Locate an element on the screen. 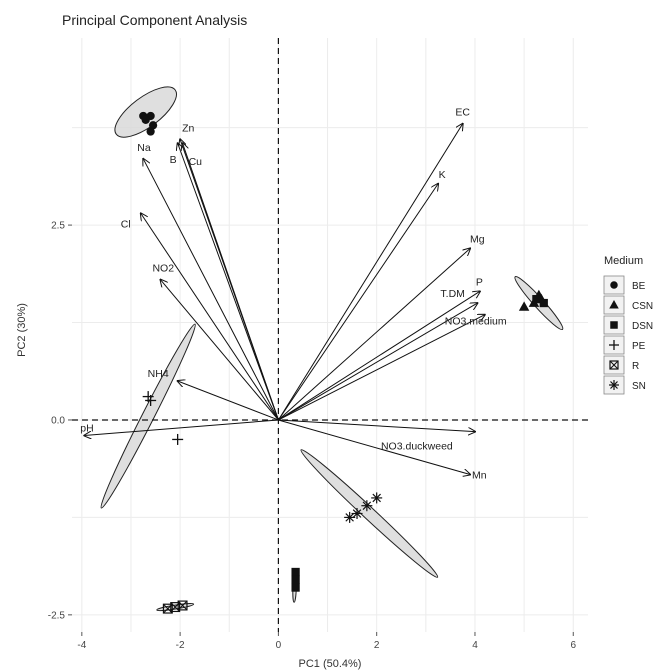  legend-label: DSN is located at coordinates (642, 326).